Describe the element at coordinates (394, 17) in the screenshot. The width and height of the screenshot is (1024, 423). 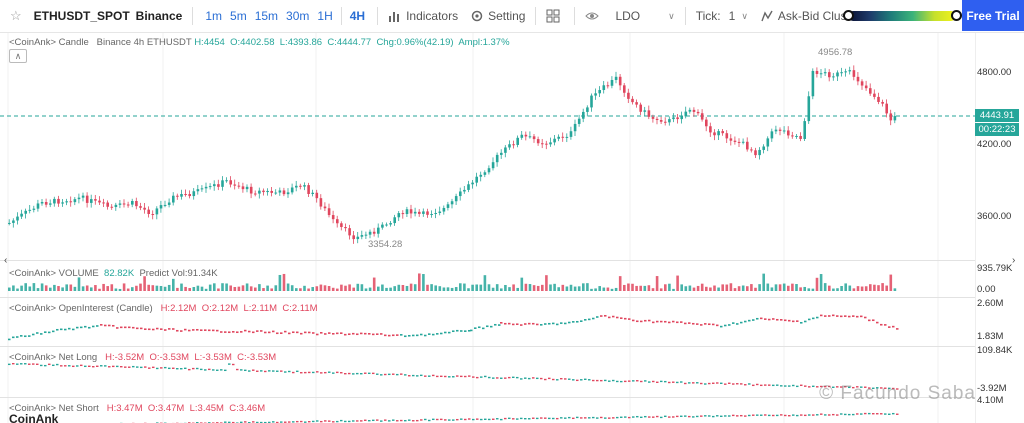
I see `indicators-icon` at that location.